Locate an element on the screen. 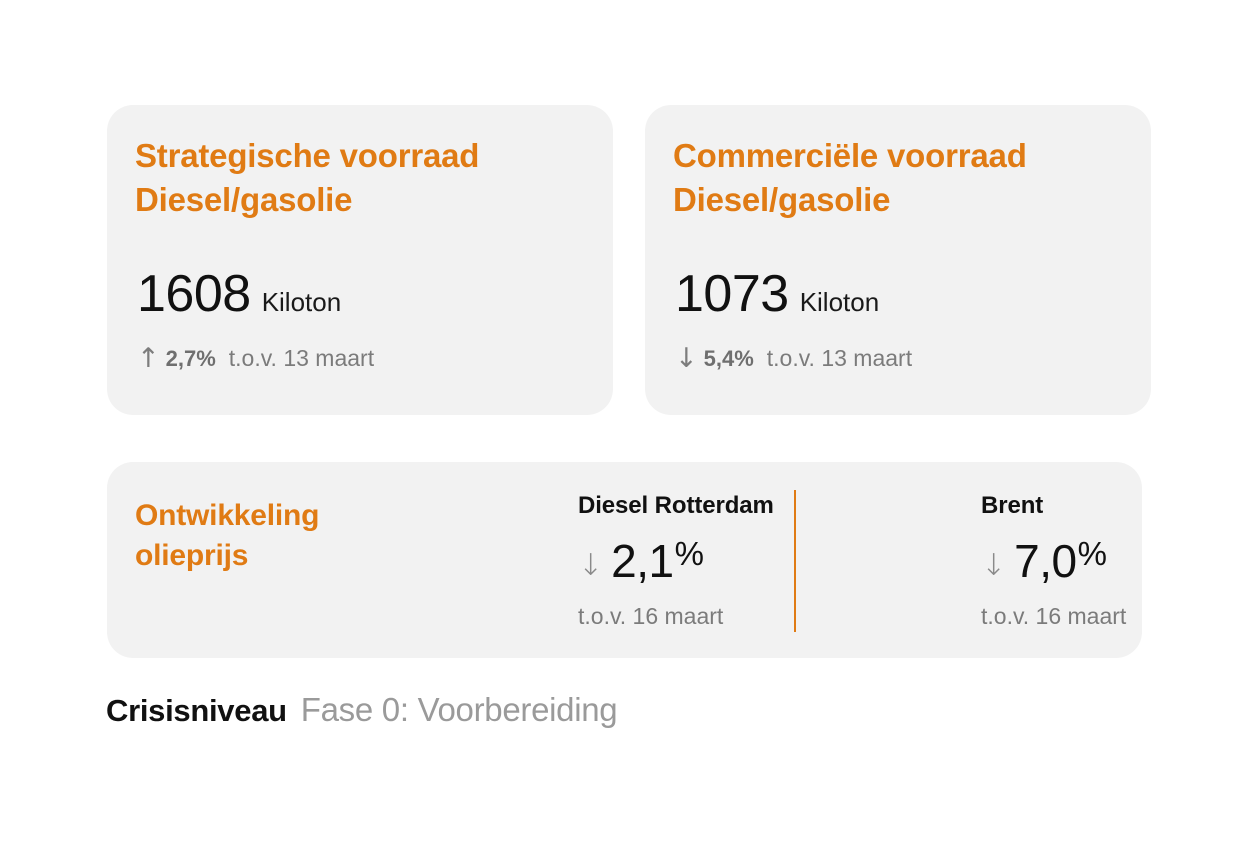 This screenshot has width=1250, height=852. card-commercial-unit: Kiloton is located at coordinates (839, 301).